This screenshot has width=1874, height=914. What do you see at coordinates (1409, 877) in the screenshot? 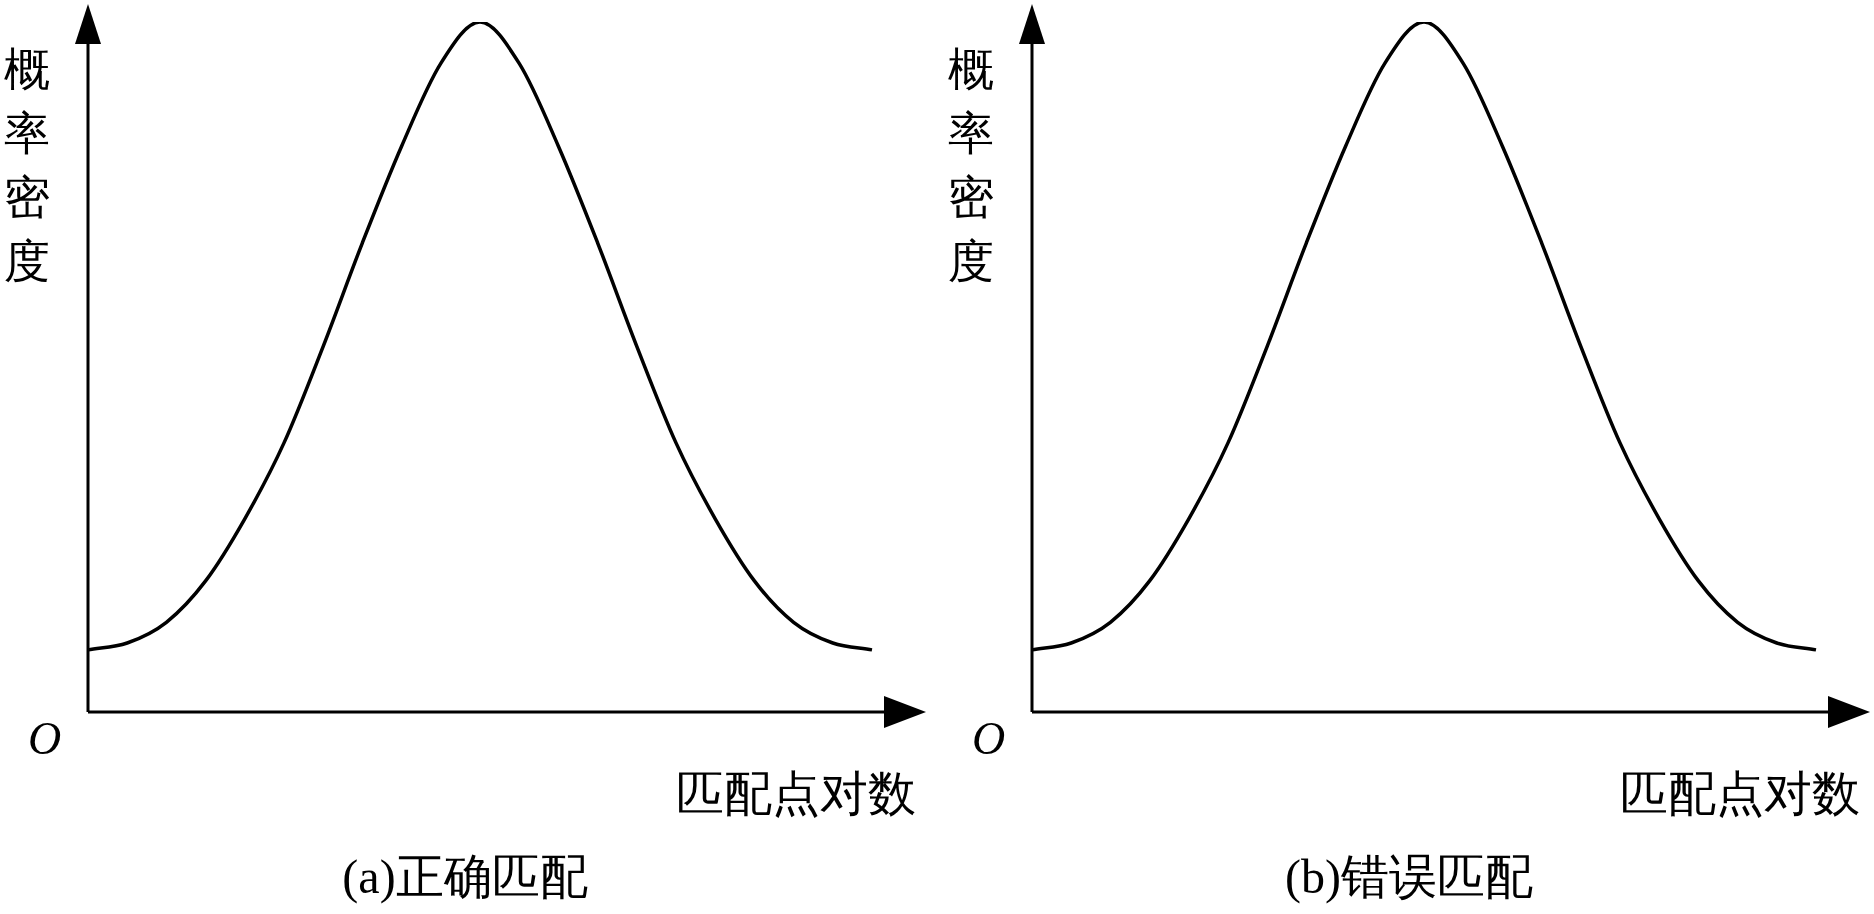
I see `text: (b)错误匹配` at bounding box center [1409, 877].